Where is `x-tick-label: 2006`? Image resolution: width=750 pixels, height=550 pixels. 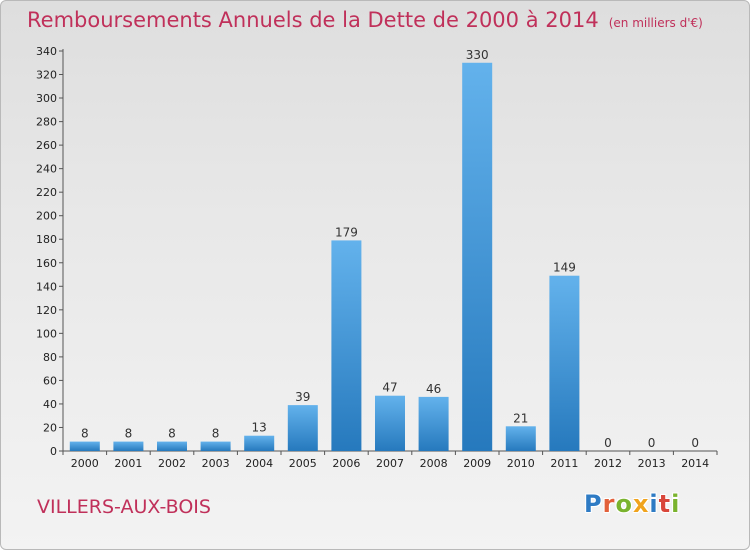
x-tick-label: 2006 is located at coordinates (346, 463).